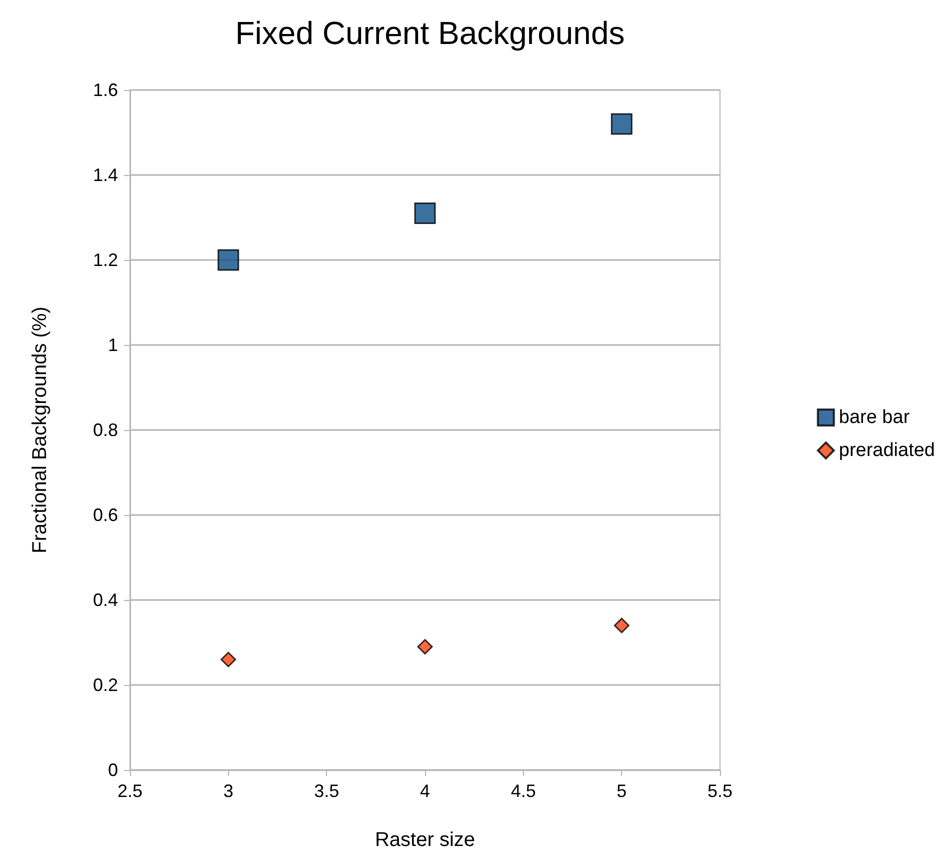 The image size is (950, 868). I want to click on x-tick-label: 4, so click(425, 791).